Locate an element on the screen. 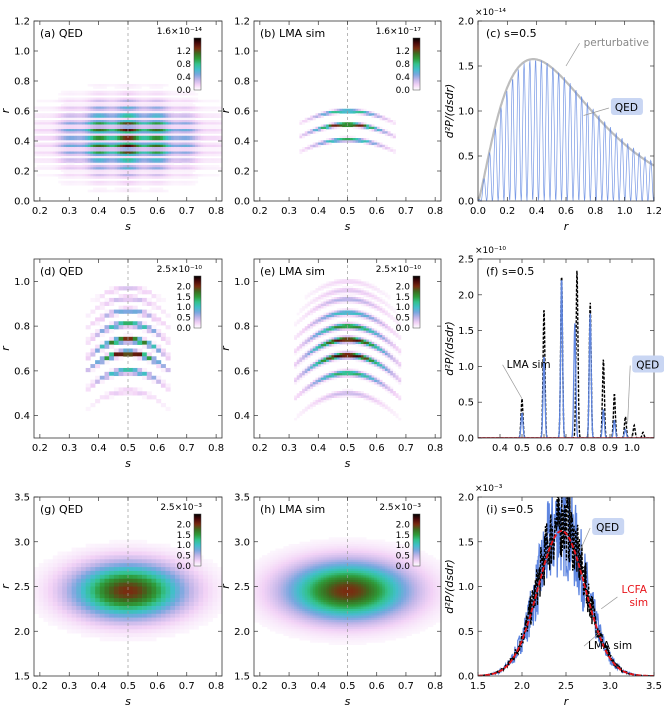 Image resolution: width=664 pixels, height=713 pixels. x-tick-label: 0.3 is located at coordinates (289, 211).